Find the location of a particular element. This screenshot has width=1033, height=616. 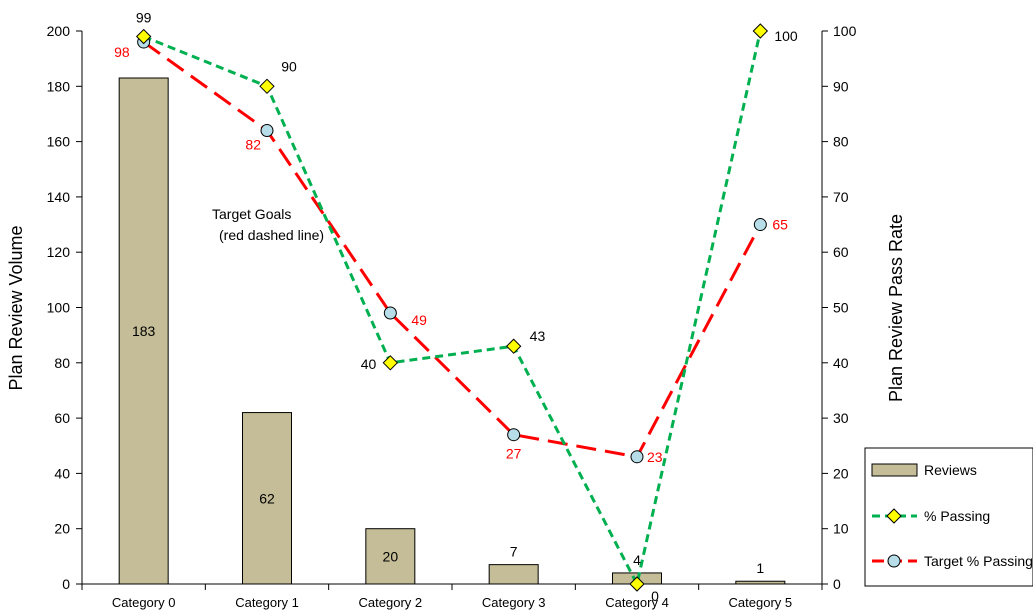

y2-tick-label: 40 is located at coordinates (841, 363).